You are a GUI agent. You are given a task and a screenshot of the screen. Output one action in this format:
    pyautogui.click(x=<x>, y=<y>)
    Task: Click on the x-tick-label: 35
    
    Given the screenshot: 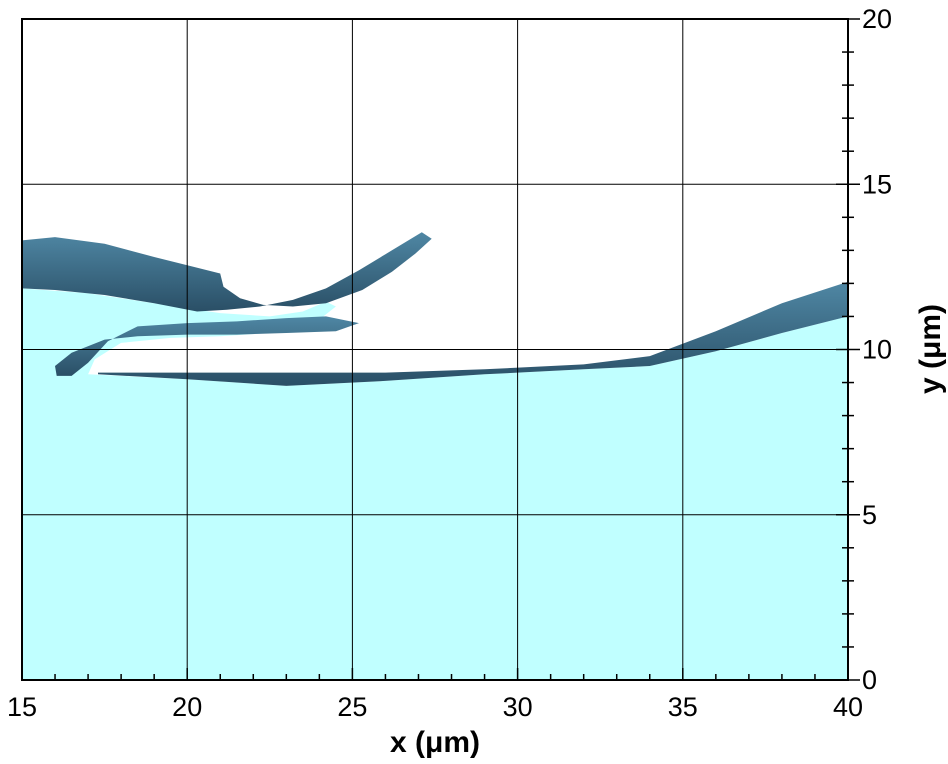 What is the action you would take?
    pyautogui.click(x=683, y=707)
    